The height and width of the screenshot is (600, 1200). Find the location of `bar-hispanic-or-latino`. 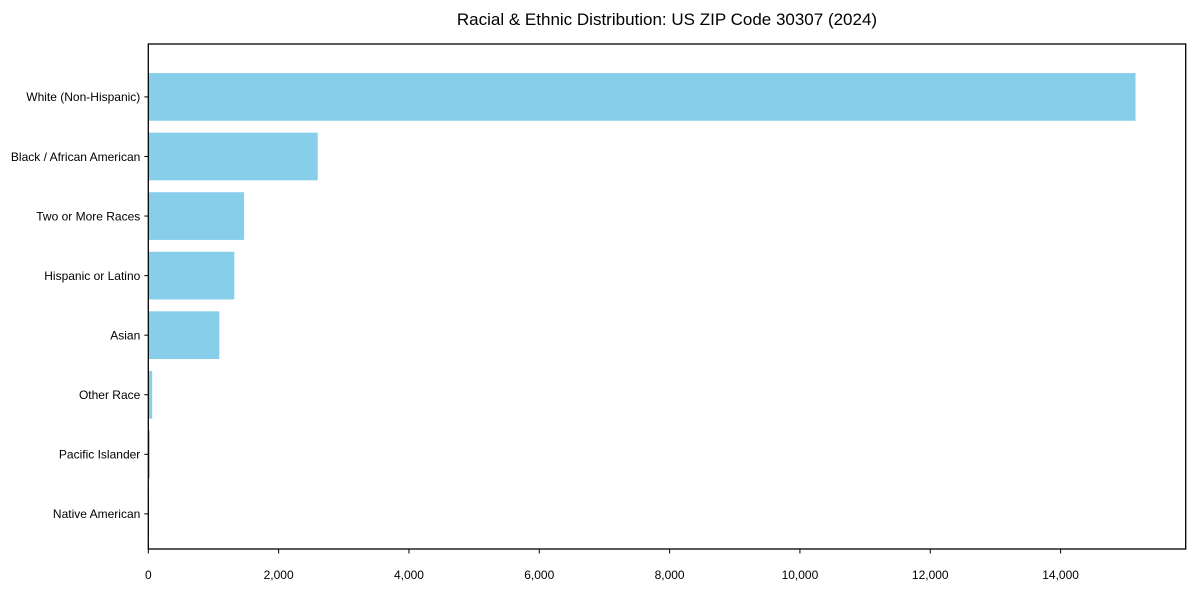

bar-hispanic-or-latino is located at coordinates (191, 275).